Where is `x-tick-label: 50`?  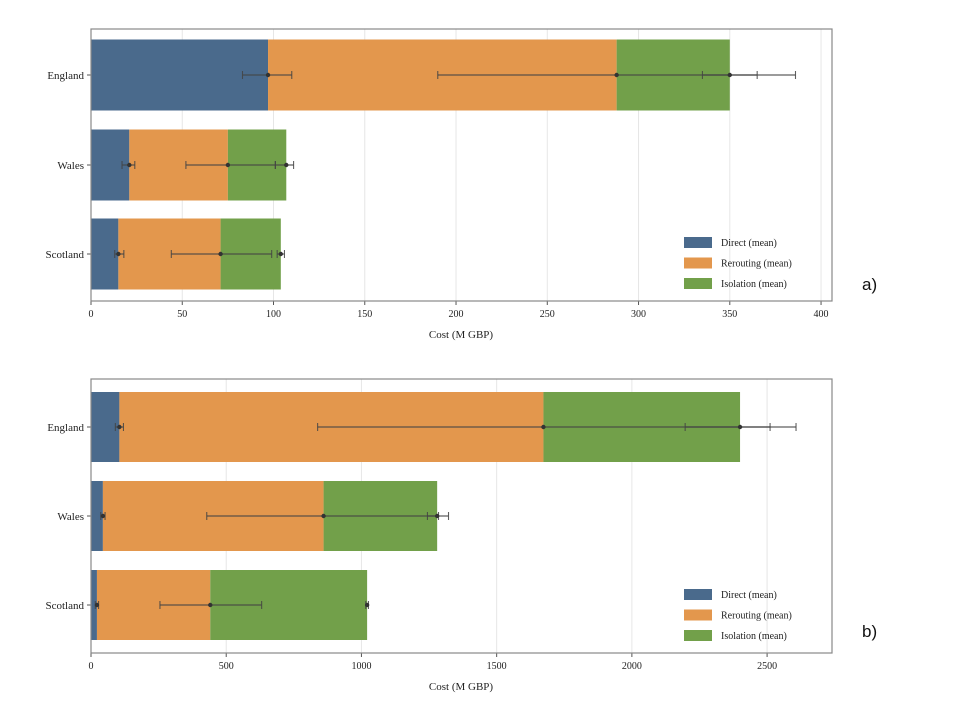 x-tick-label: 50 is located at coordinates (182, 314).